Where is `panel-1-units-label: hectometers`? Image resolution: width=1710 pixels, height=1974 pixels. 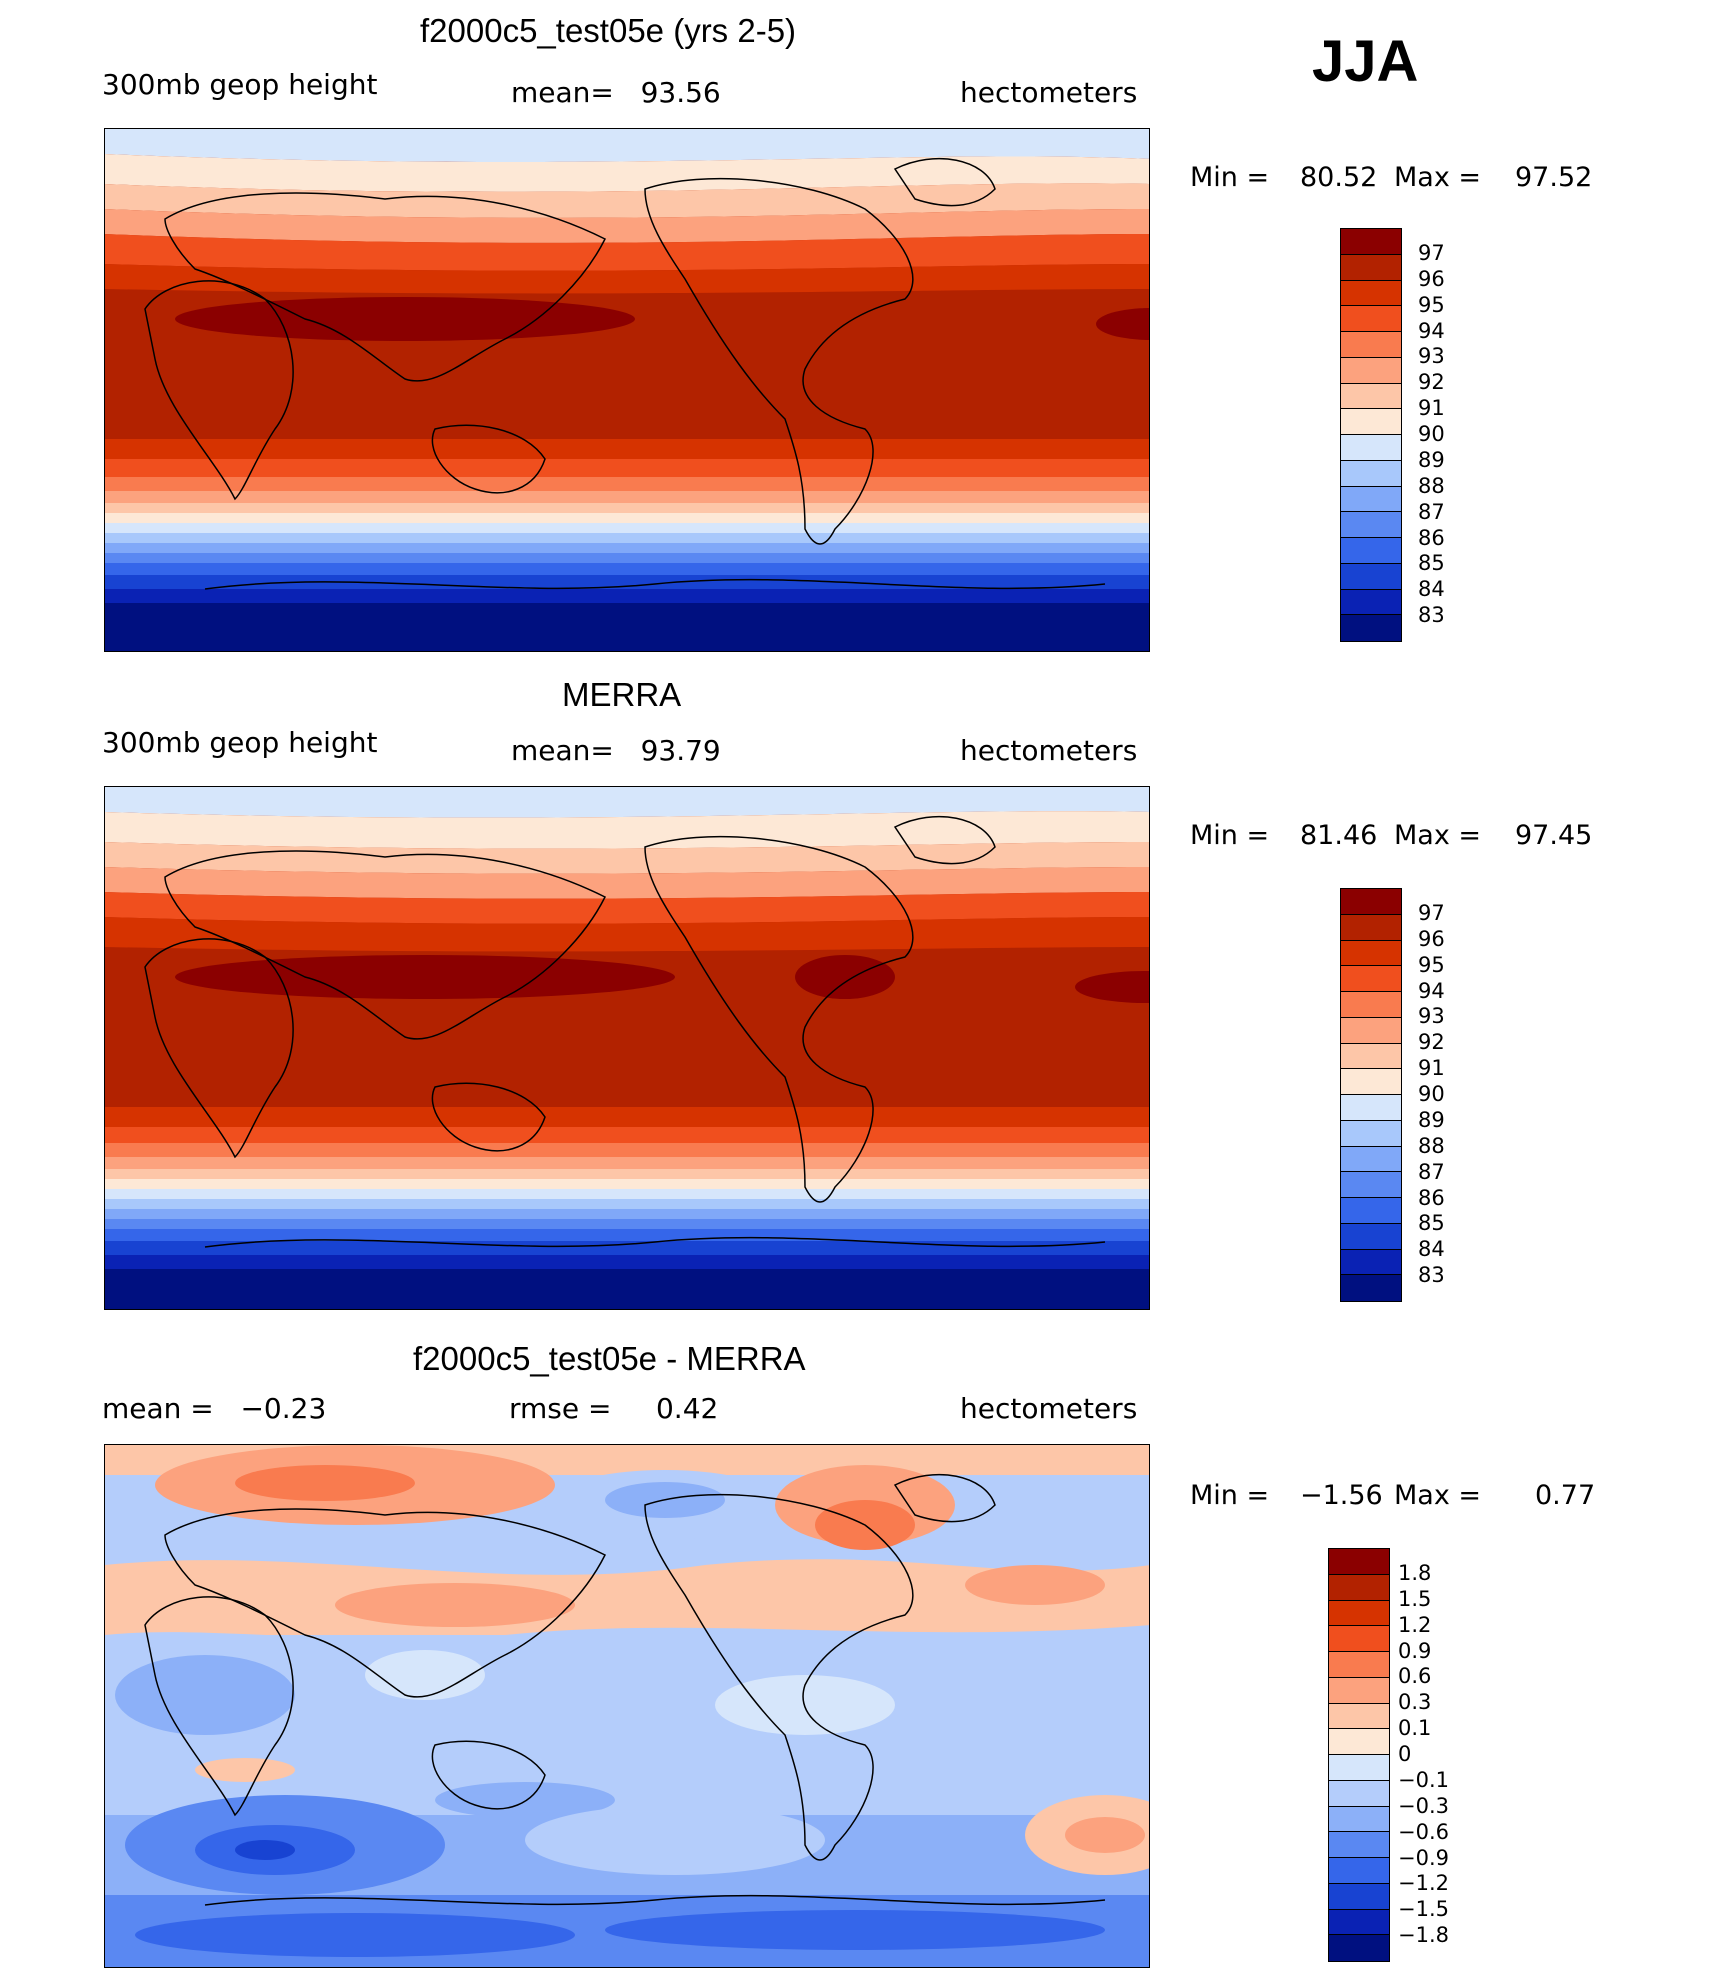 panel-1-units-label: hectometers is located at coordinates (1049, 92).